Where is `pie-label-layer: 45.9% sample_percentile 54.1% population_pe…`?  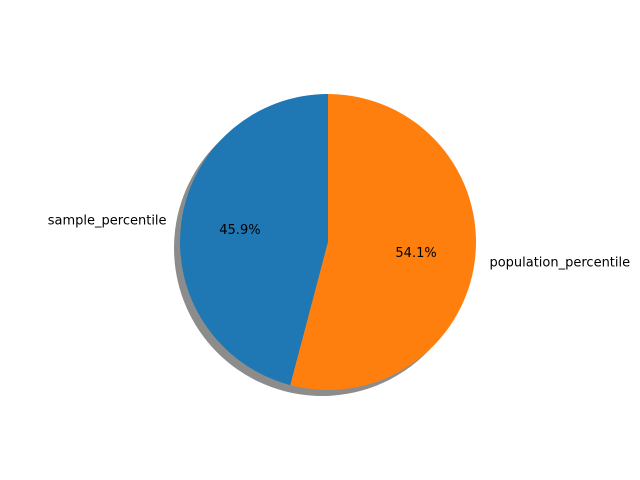 pie-label-layer: 45.9% sample_percentile 54.1% population_pe… is located at coordinates (339, 242).